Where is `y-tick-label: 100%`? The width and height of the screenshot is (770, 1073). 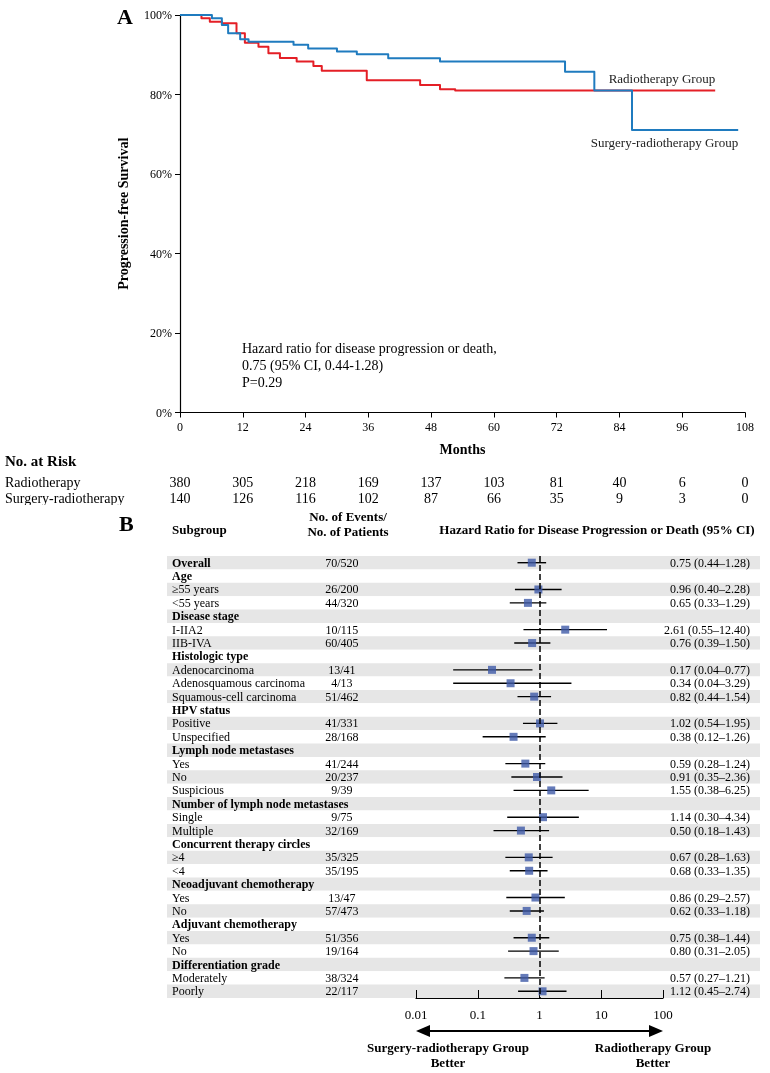
y-tick-label: 100% is located at coordinates (158, 15).